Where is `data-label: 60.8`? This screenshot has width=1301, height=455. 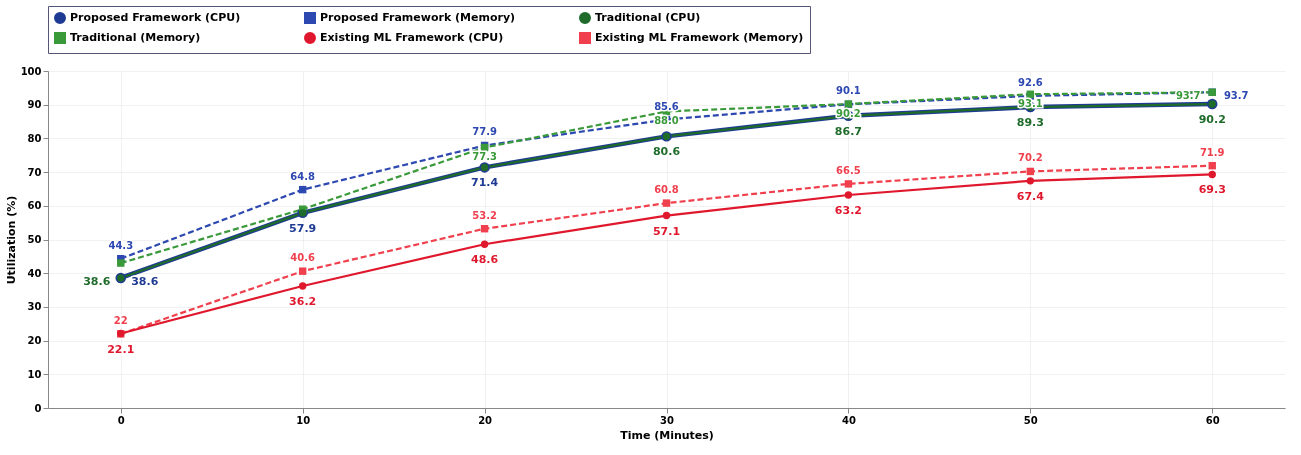
data-label: 60.8 is located at coordinates (666, 190).